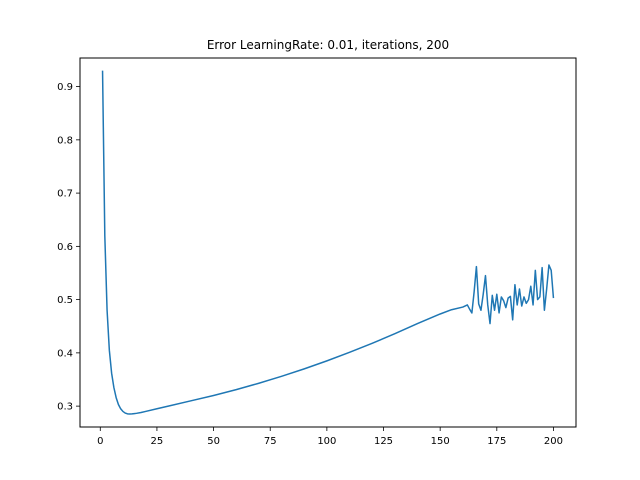 The width and height of the screenshot is (640, 480). I want to click on x-tick-label: 50, so click(213, 441).